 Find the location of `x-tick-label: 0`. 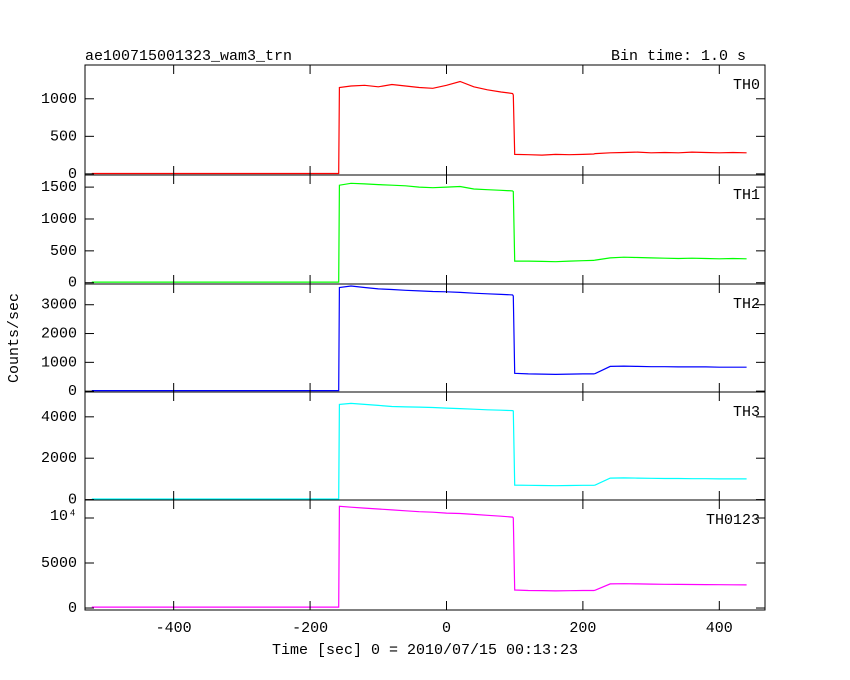

x-tick-label: 0 is located at coordinates (446, 628).